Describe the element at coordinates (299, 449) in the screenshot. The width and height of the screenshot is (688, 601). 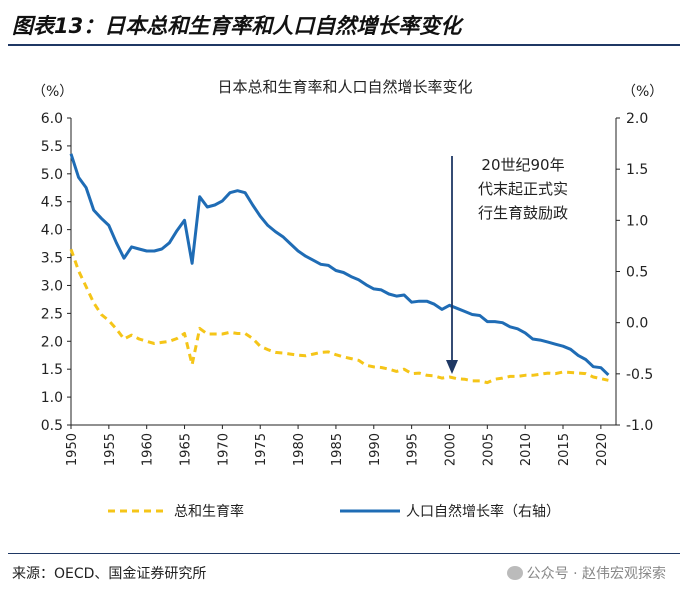
I see `x-tick-label: 1980` at that location.